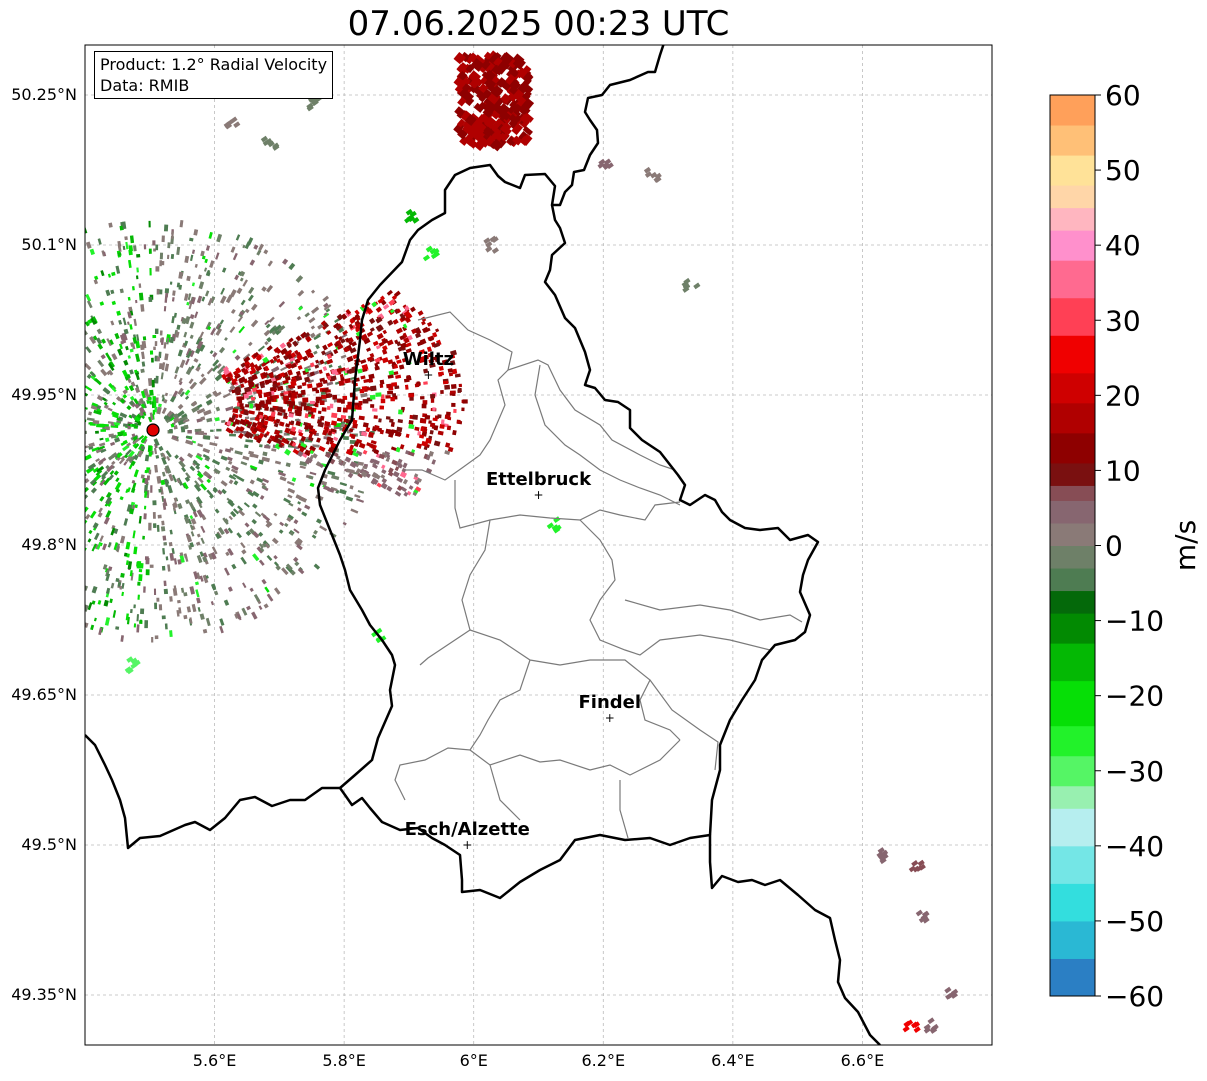 This screenshot has height=1081, width=1207. Describe the element at coordinates (1123, 395) in the screenshot. I see `colorbar-tick-label: 20` at that location.